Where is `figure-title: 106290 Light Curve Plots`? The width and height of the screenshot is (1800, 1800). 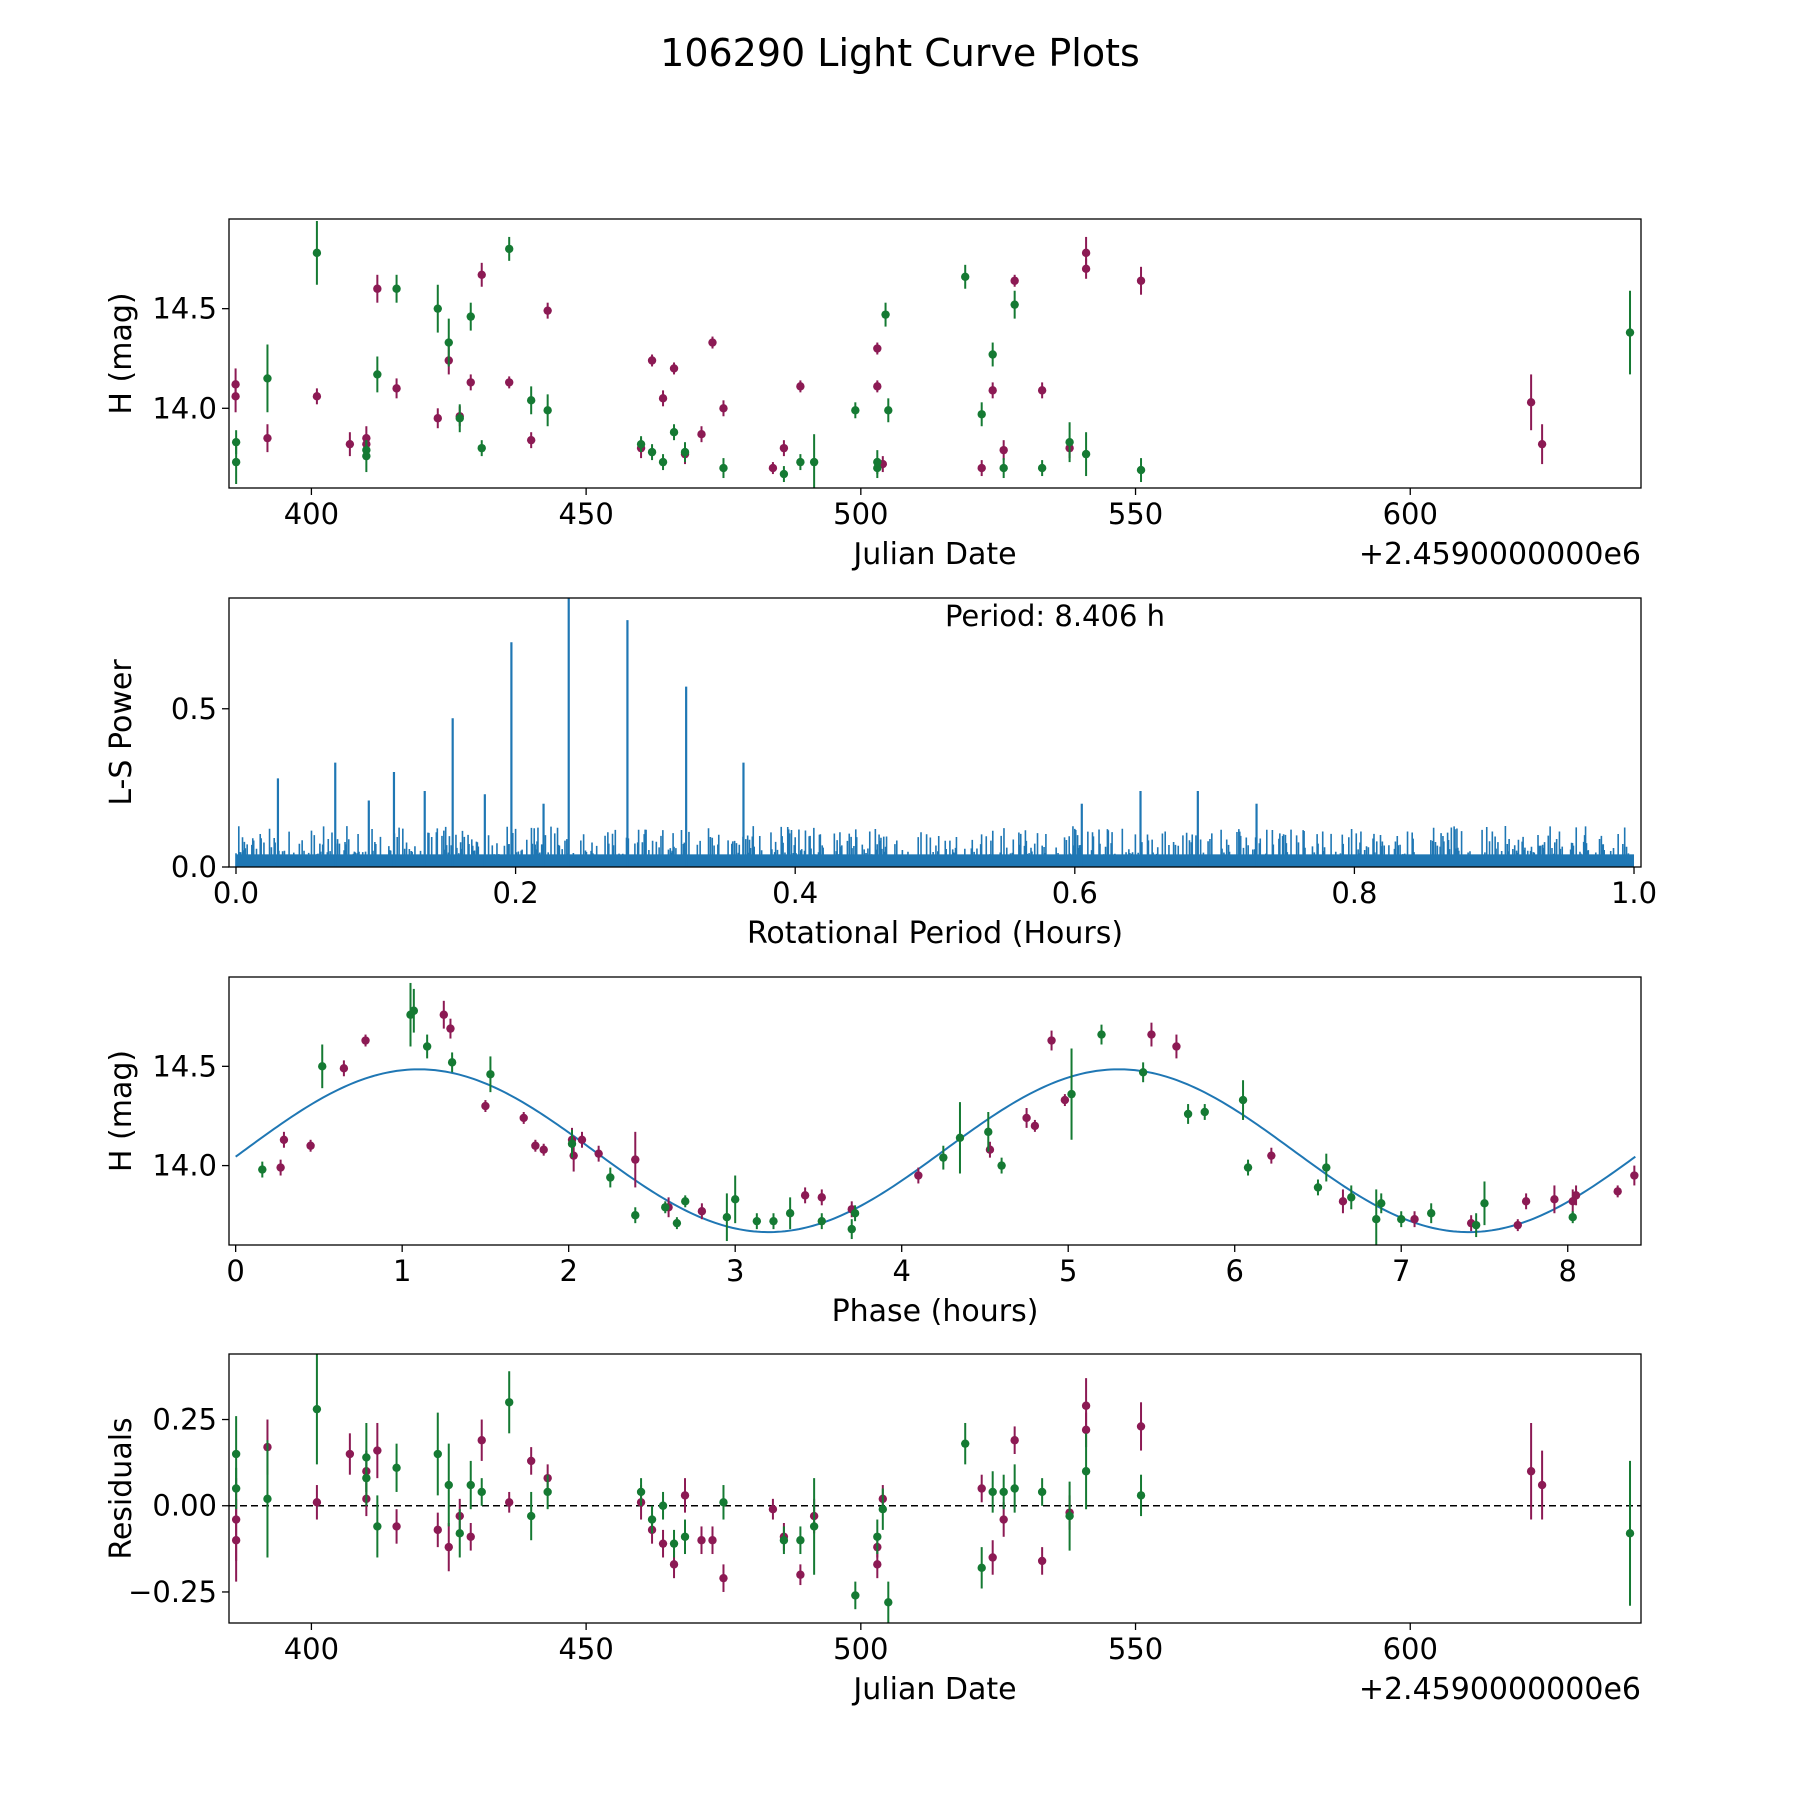
figure-title: 106290 Light Curve Plots is located at coordinates (900, 53).